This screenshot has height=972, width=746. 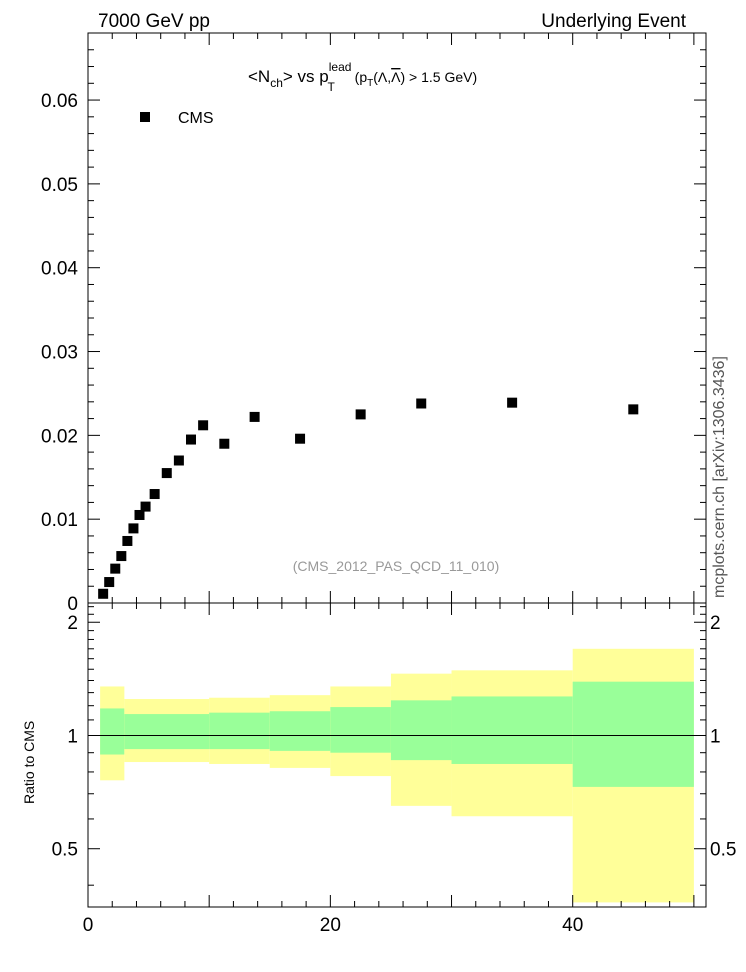 I want to click on title-main: <N, so click(x=259, y=76).